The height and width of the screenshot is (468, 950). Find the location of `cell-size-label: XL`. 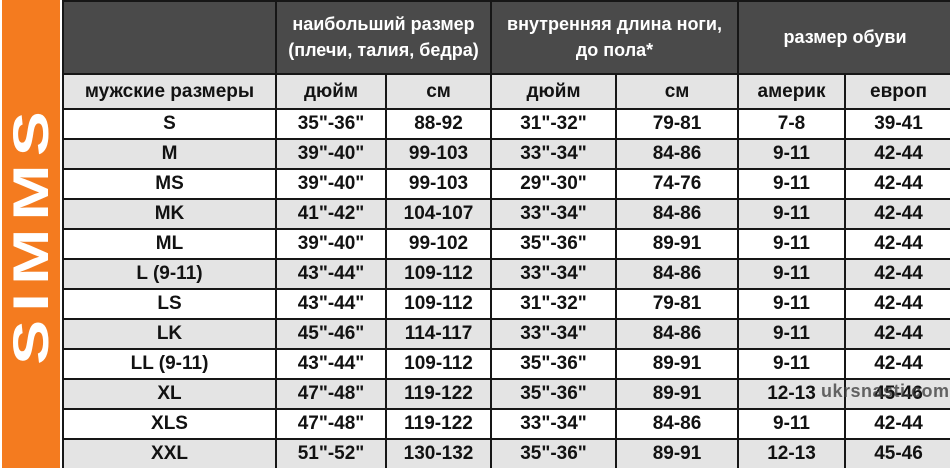

cell-size-label: XL is located at coordinates (169, 394).